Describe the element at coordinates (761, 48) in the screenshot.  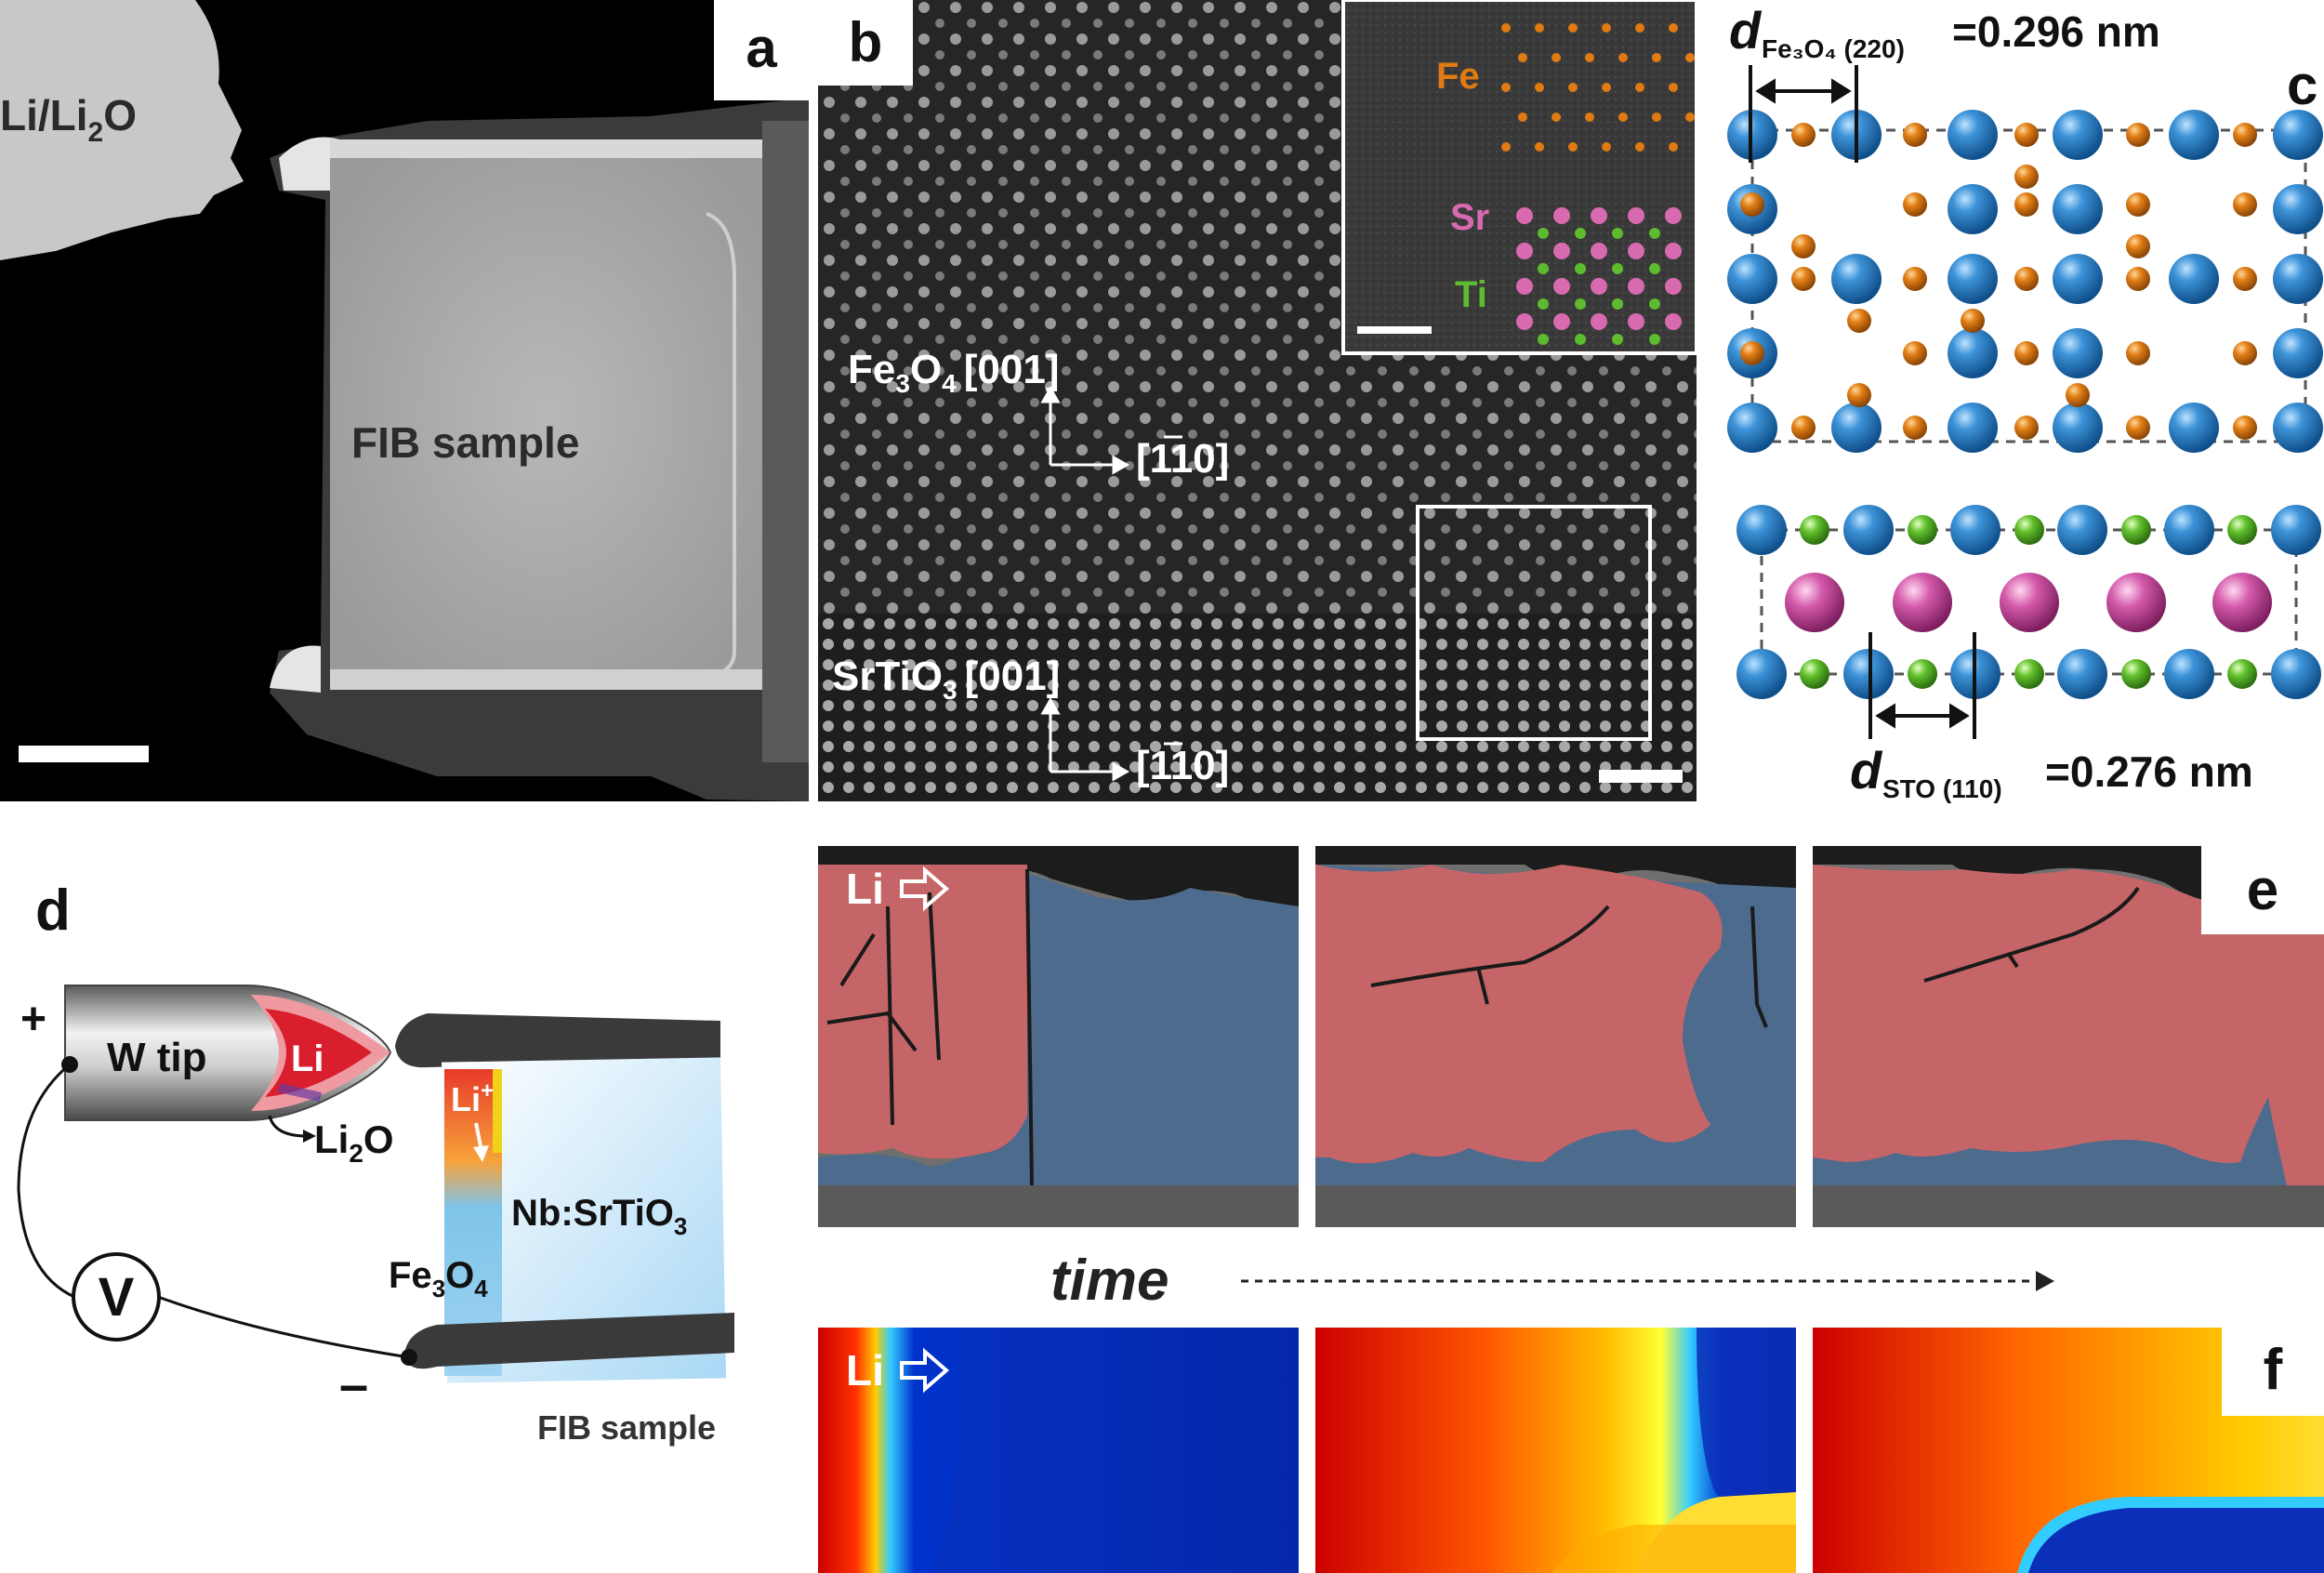
I see `panel-label-a: a` at that location.